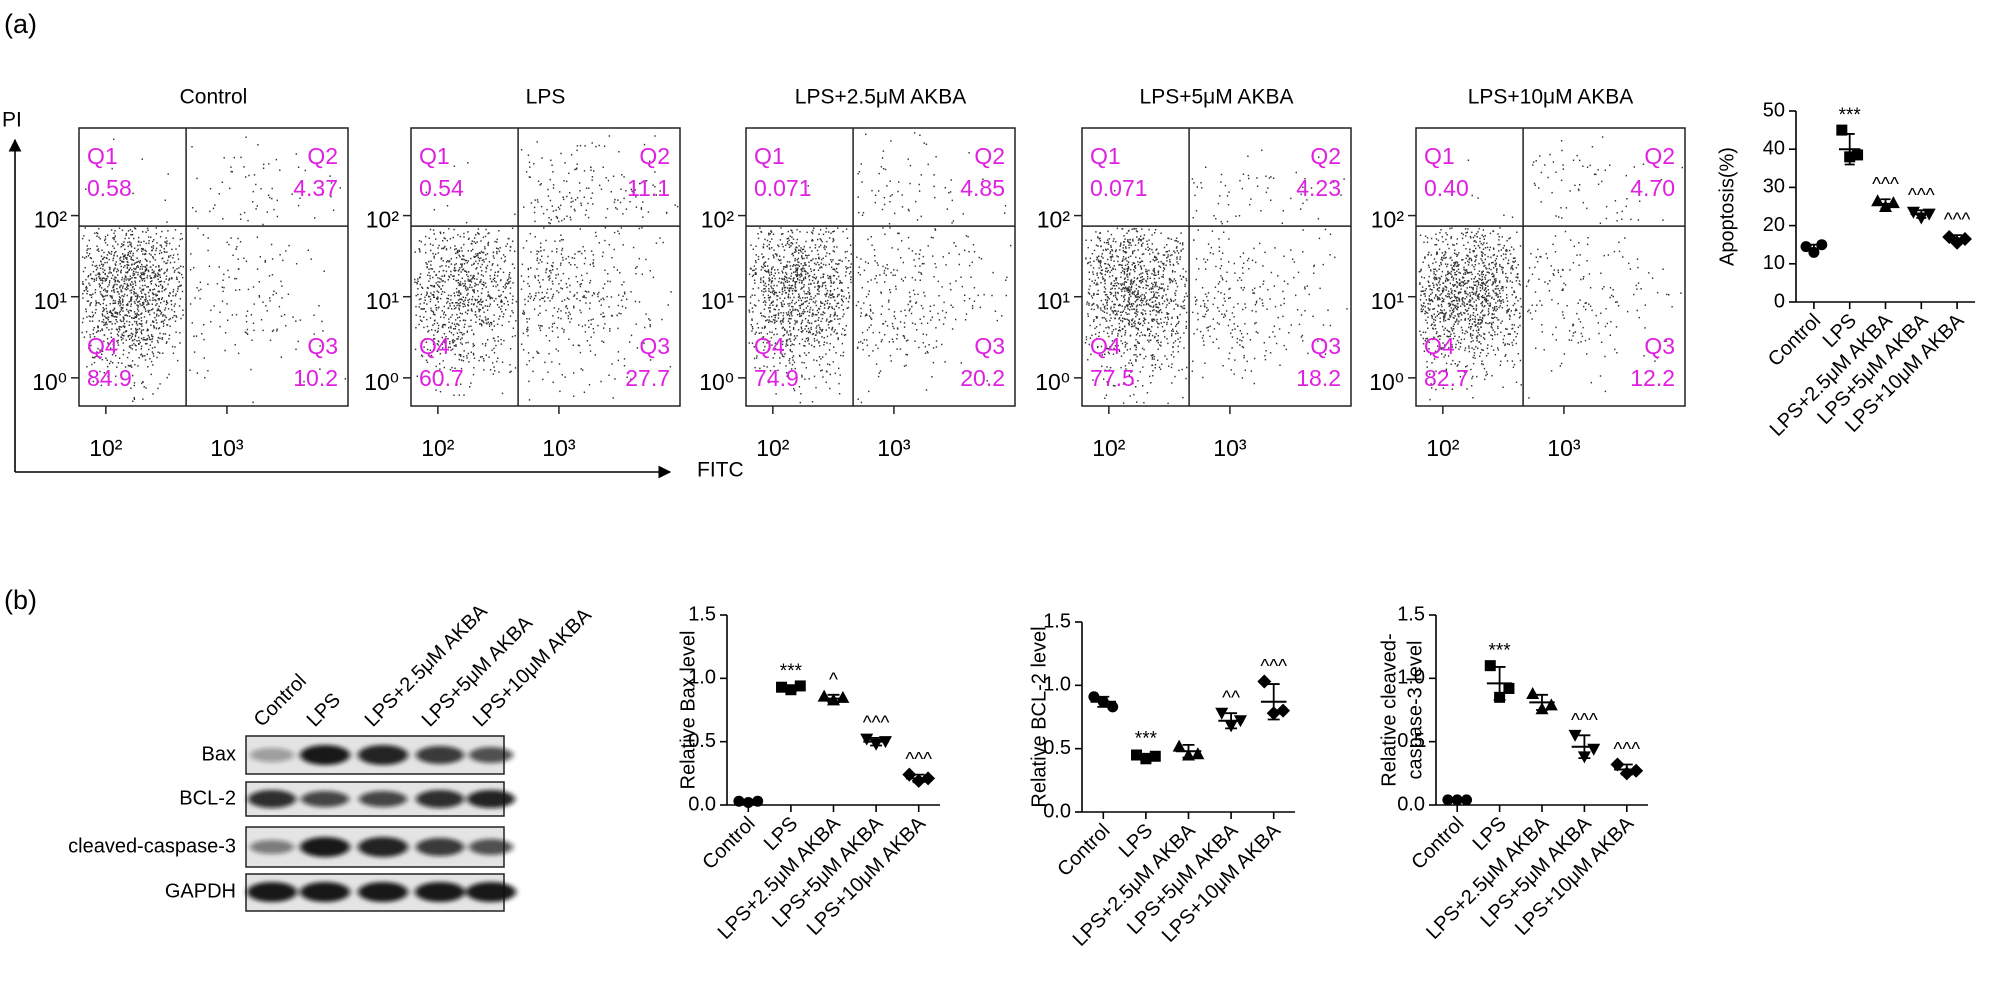  What do you see at coordinates (1039, 716) in the screenshot?
I see `y-axis-title: Relative BCL-2 level` at bounding box center [1039, 716].